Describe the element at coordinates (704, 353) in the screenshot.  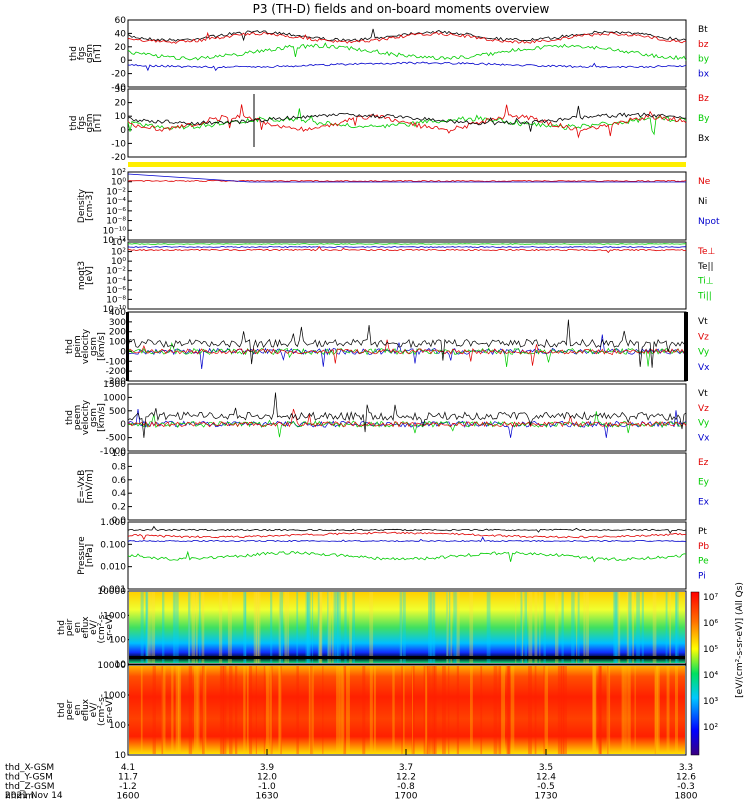
I see `legend-Vy: Vy` at that location.